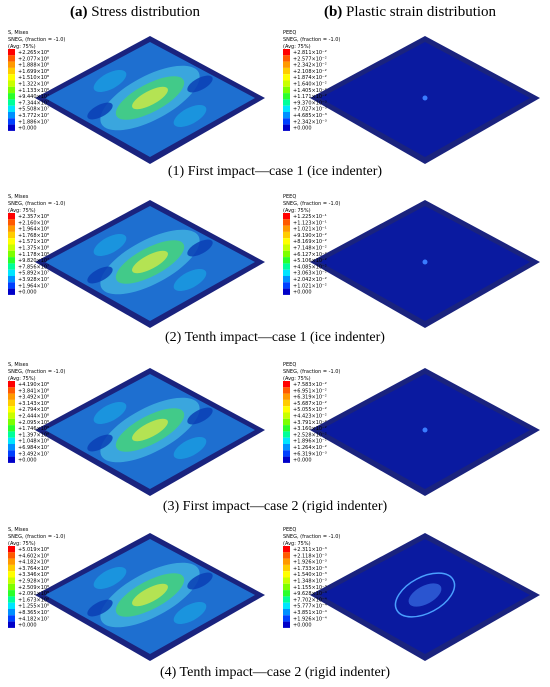 This screenshot has height=687, width=550. I want to click on legend-value: +1.768×10⁸, so click(33, 236).